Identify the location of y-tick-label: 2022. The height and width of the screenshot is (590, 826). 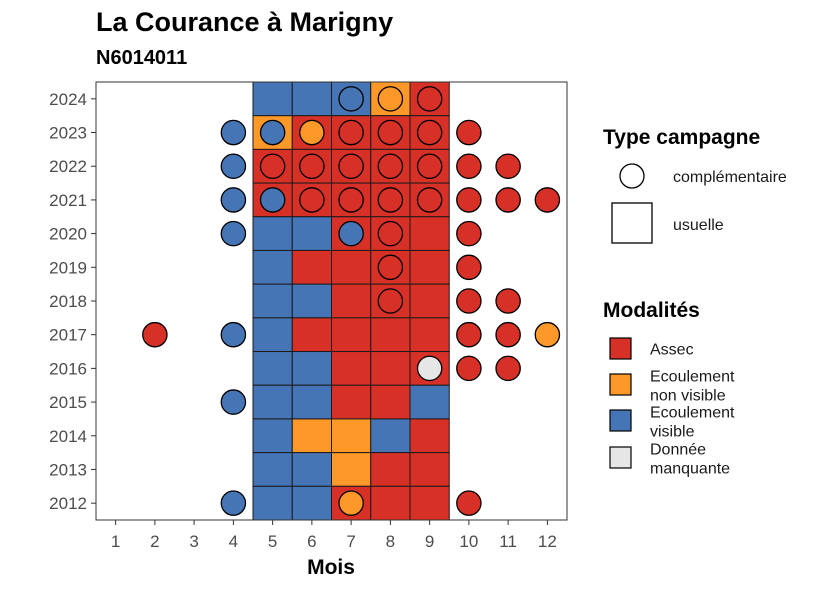
(68, 166).